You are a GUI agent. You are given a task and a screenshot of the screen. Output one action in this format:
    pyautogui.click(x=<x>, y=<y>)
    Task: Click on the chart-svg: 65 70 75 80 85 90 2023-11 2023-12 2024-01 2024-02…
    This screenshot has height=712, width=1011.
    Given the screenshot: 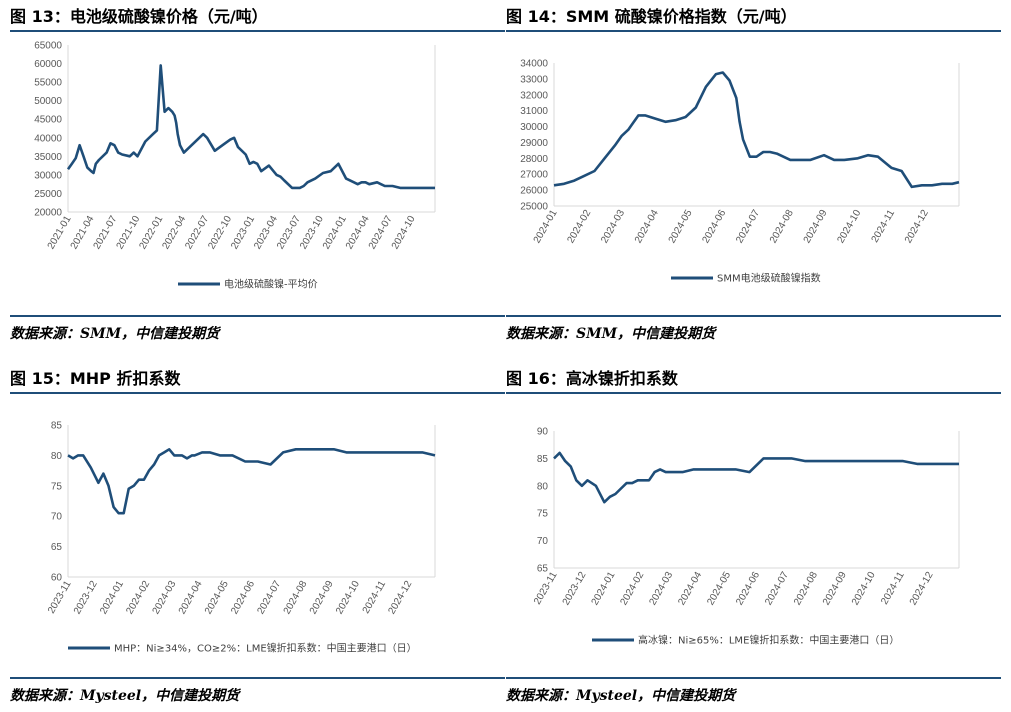 What is the action you would take?
    pyautogui.click(x=746, y=537)
    